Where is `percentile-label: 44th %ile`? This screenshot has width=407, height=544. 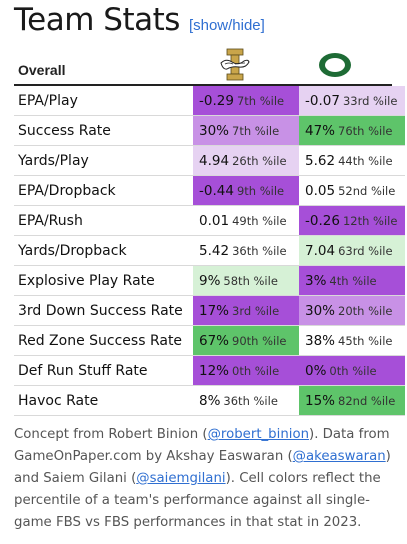 percentile-label: 44th %ile is located at coordinates (365, 161).